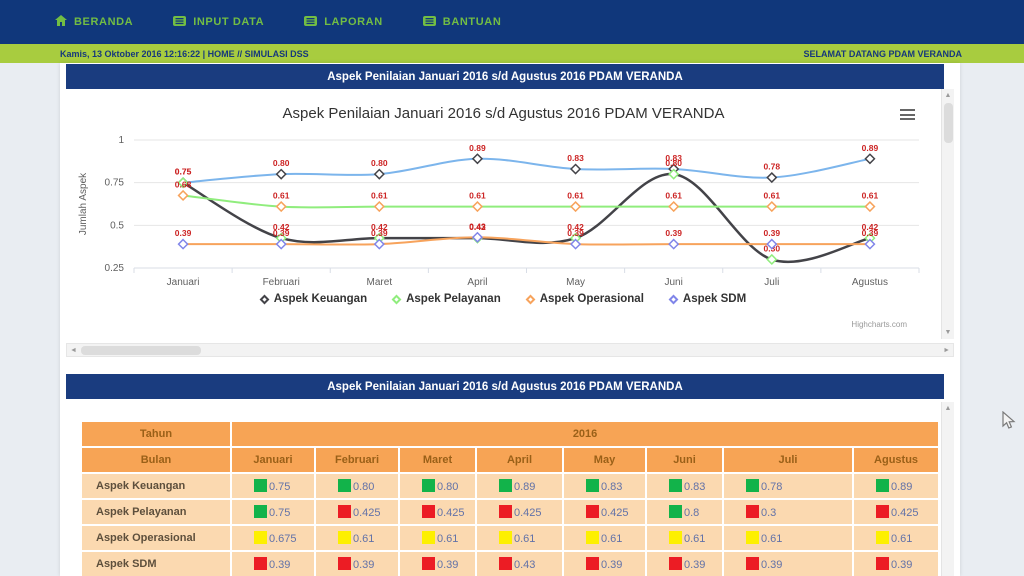 The height and width of the screenshot is (576, 1024). Describe the element at coordinates (462, 22) in the screenshot. I see `nav-item-bantuan: BANTUAN` at that location.